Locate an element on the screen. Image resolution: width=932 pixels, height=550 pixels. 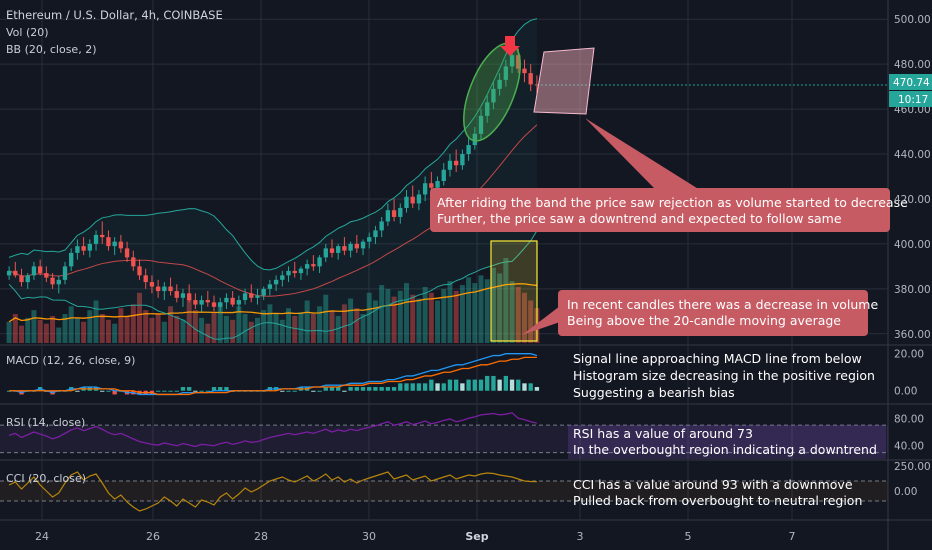
macd-indicator-label: MACD (12, 26, close, 9) is located at coordinates (70, 360).